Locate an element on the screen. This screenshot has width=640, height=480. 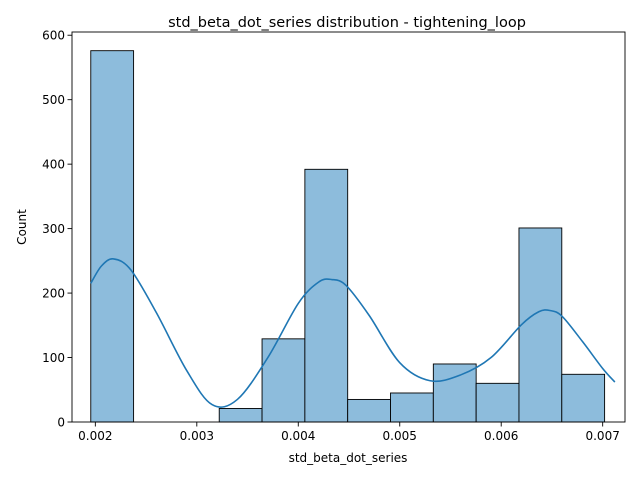
y-tick-label: 0 is located at coordinates (61, 422).